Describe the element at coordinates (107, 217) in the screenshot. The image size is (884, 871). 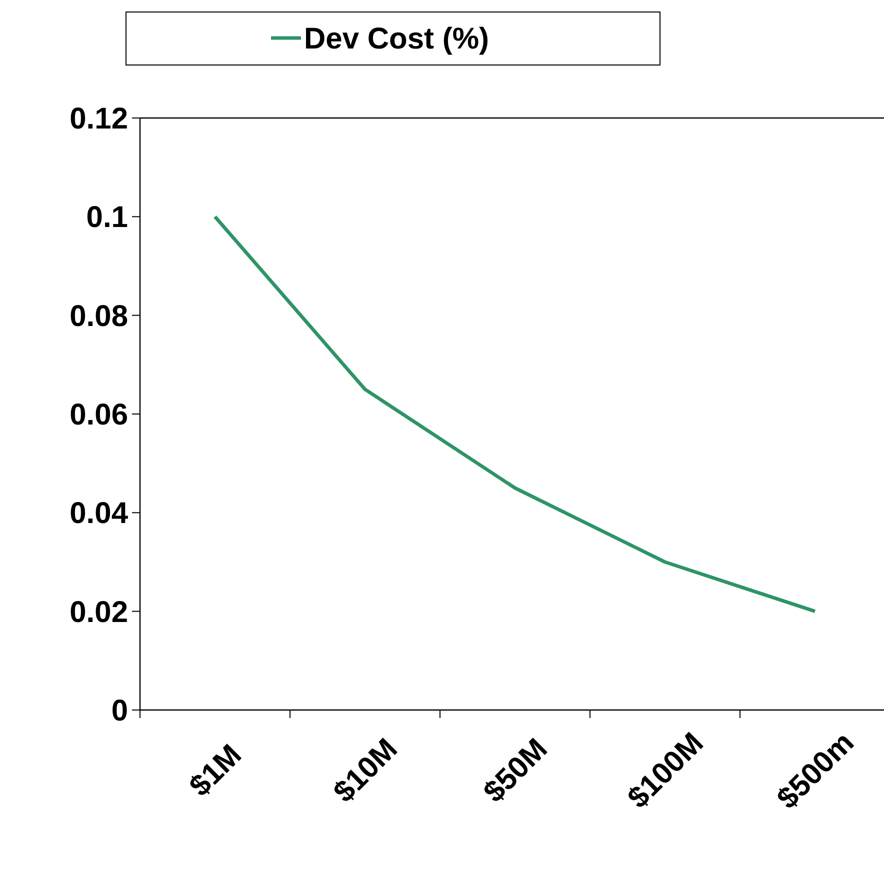
I see `y-tick-label: 0.1` at that location.